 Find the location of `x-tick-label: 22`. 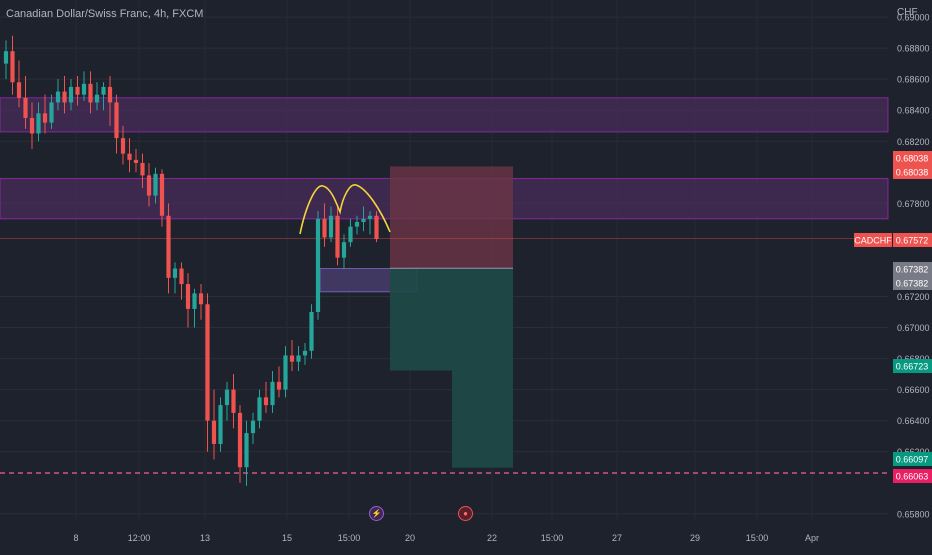

x-tick-label: 22 is located at coordinates (492, 538).